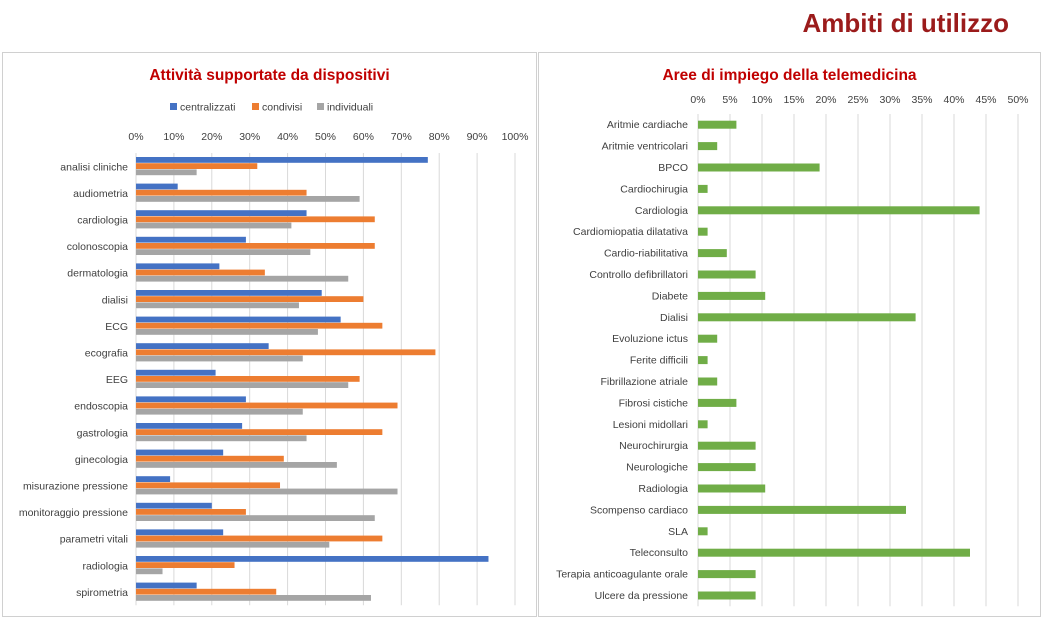 The height and width of the screenshot is (619, 1041). I want to click on category-label: ecografia, so click(106, 354).